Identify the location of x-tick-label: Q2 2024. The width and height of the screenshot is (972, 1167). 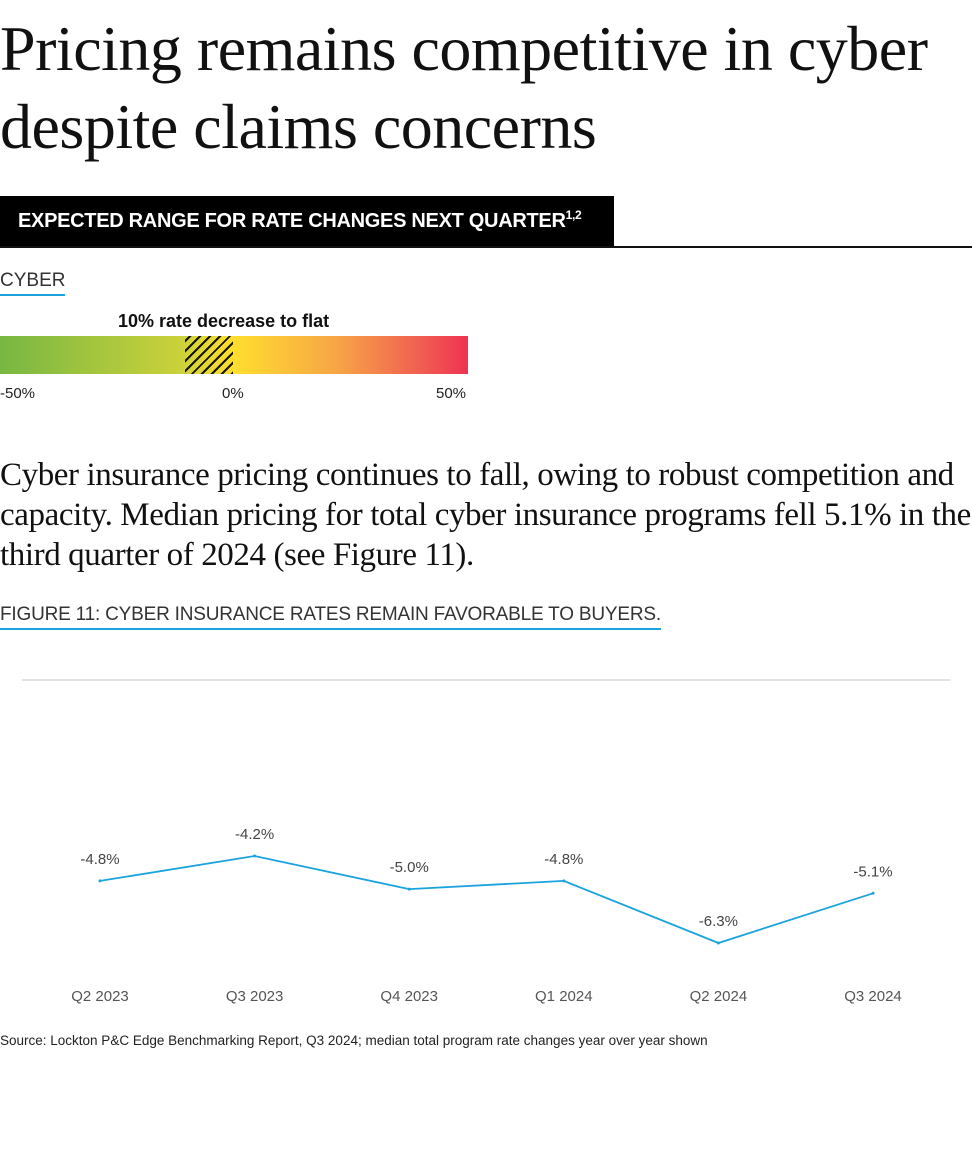
(719, 996).